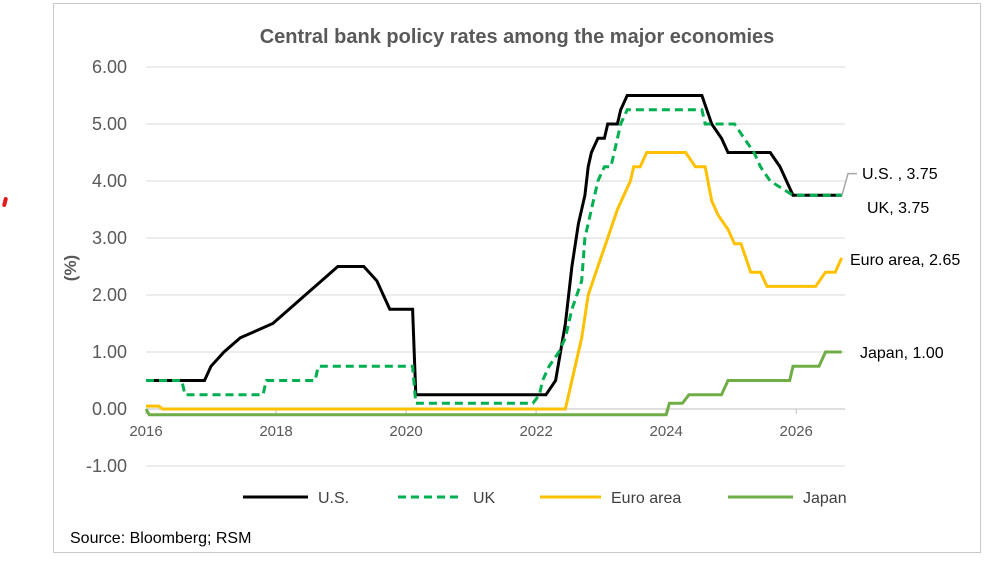  What do you see at coordinates (796, 431) in the screenshot?
I see `x-tick-label: 2026` at bounding box center [796, 431].